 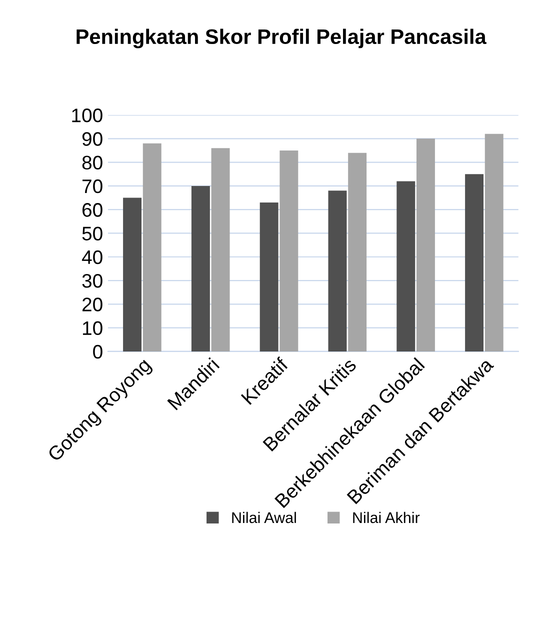 What do you see at coordinates (92, 281) in the screenshot?
I see `y-tick-label: 30` at bounding box center [92, 281].